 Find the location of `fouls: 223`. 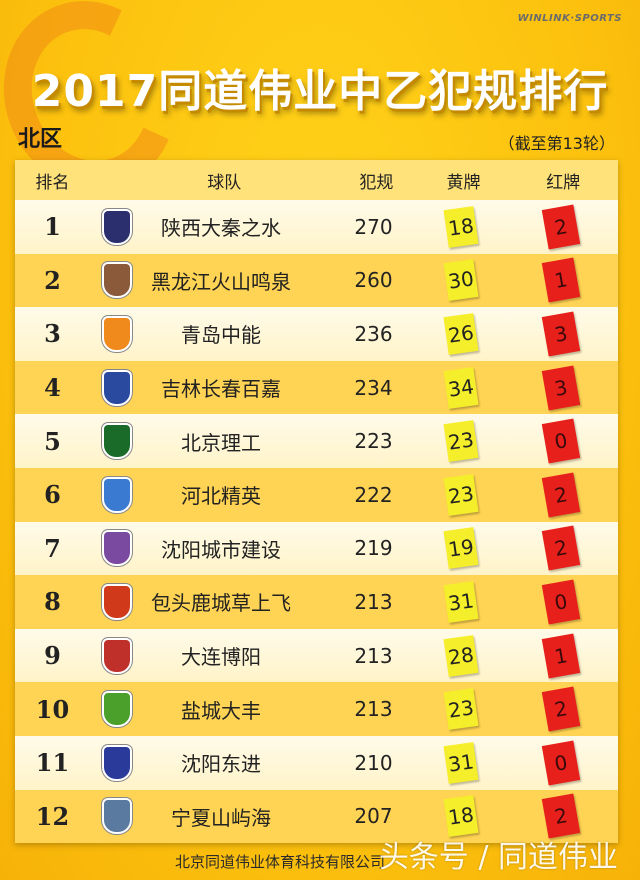

fouls: 223 is located at coordinates (373, 441).